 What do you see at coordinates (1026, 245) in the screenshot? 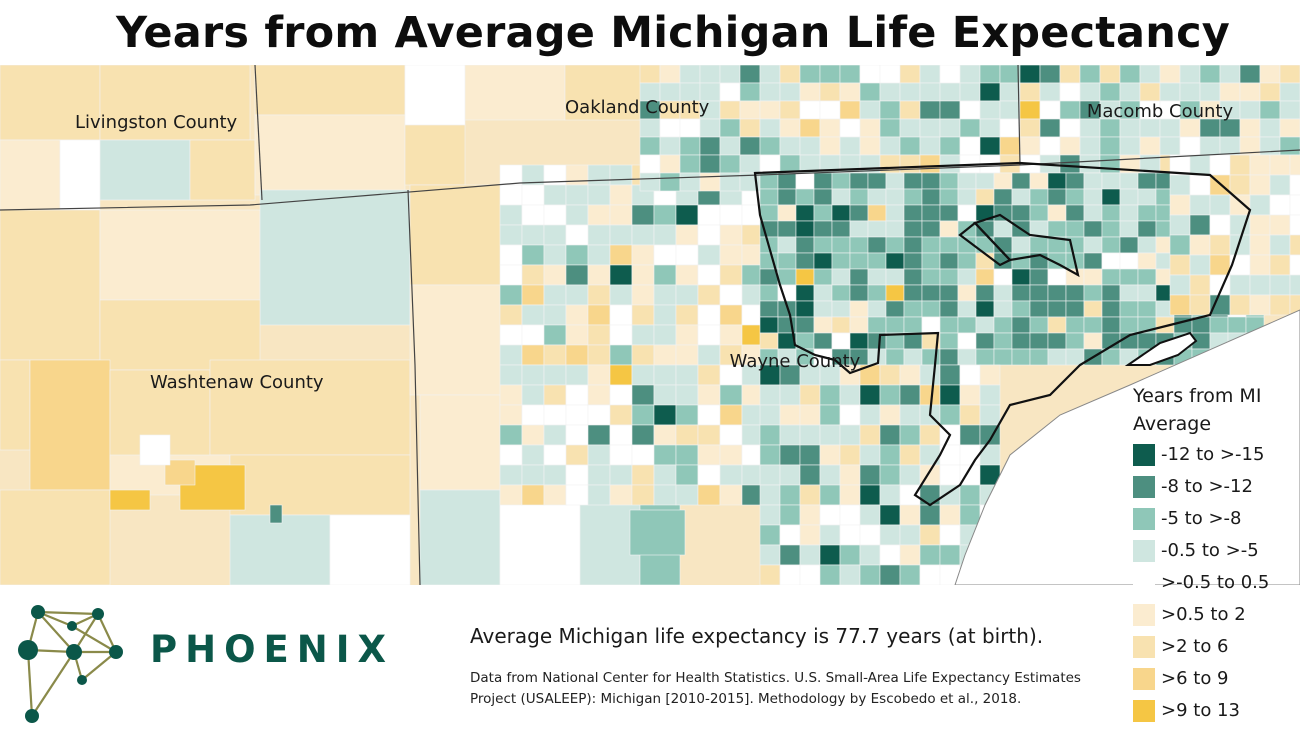
I see `hamtramck-line` at bounding box center [1026, 245].